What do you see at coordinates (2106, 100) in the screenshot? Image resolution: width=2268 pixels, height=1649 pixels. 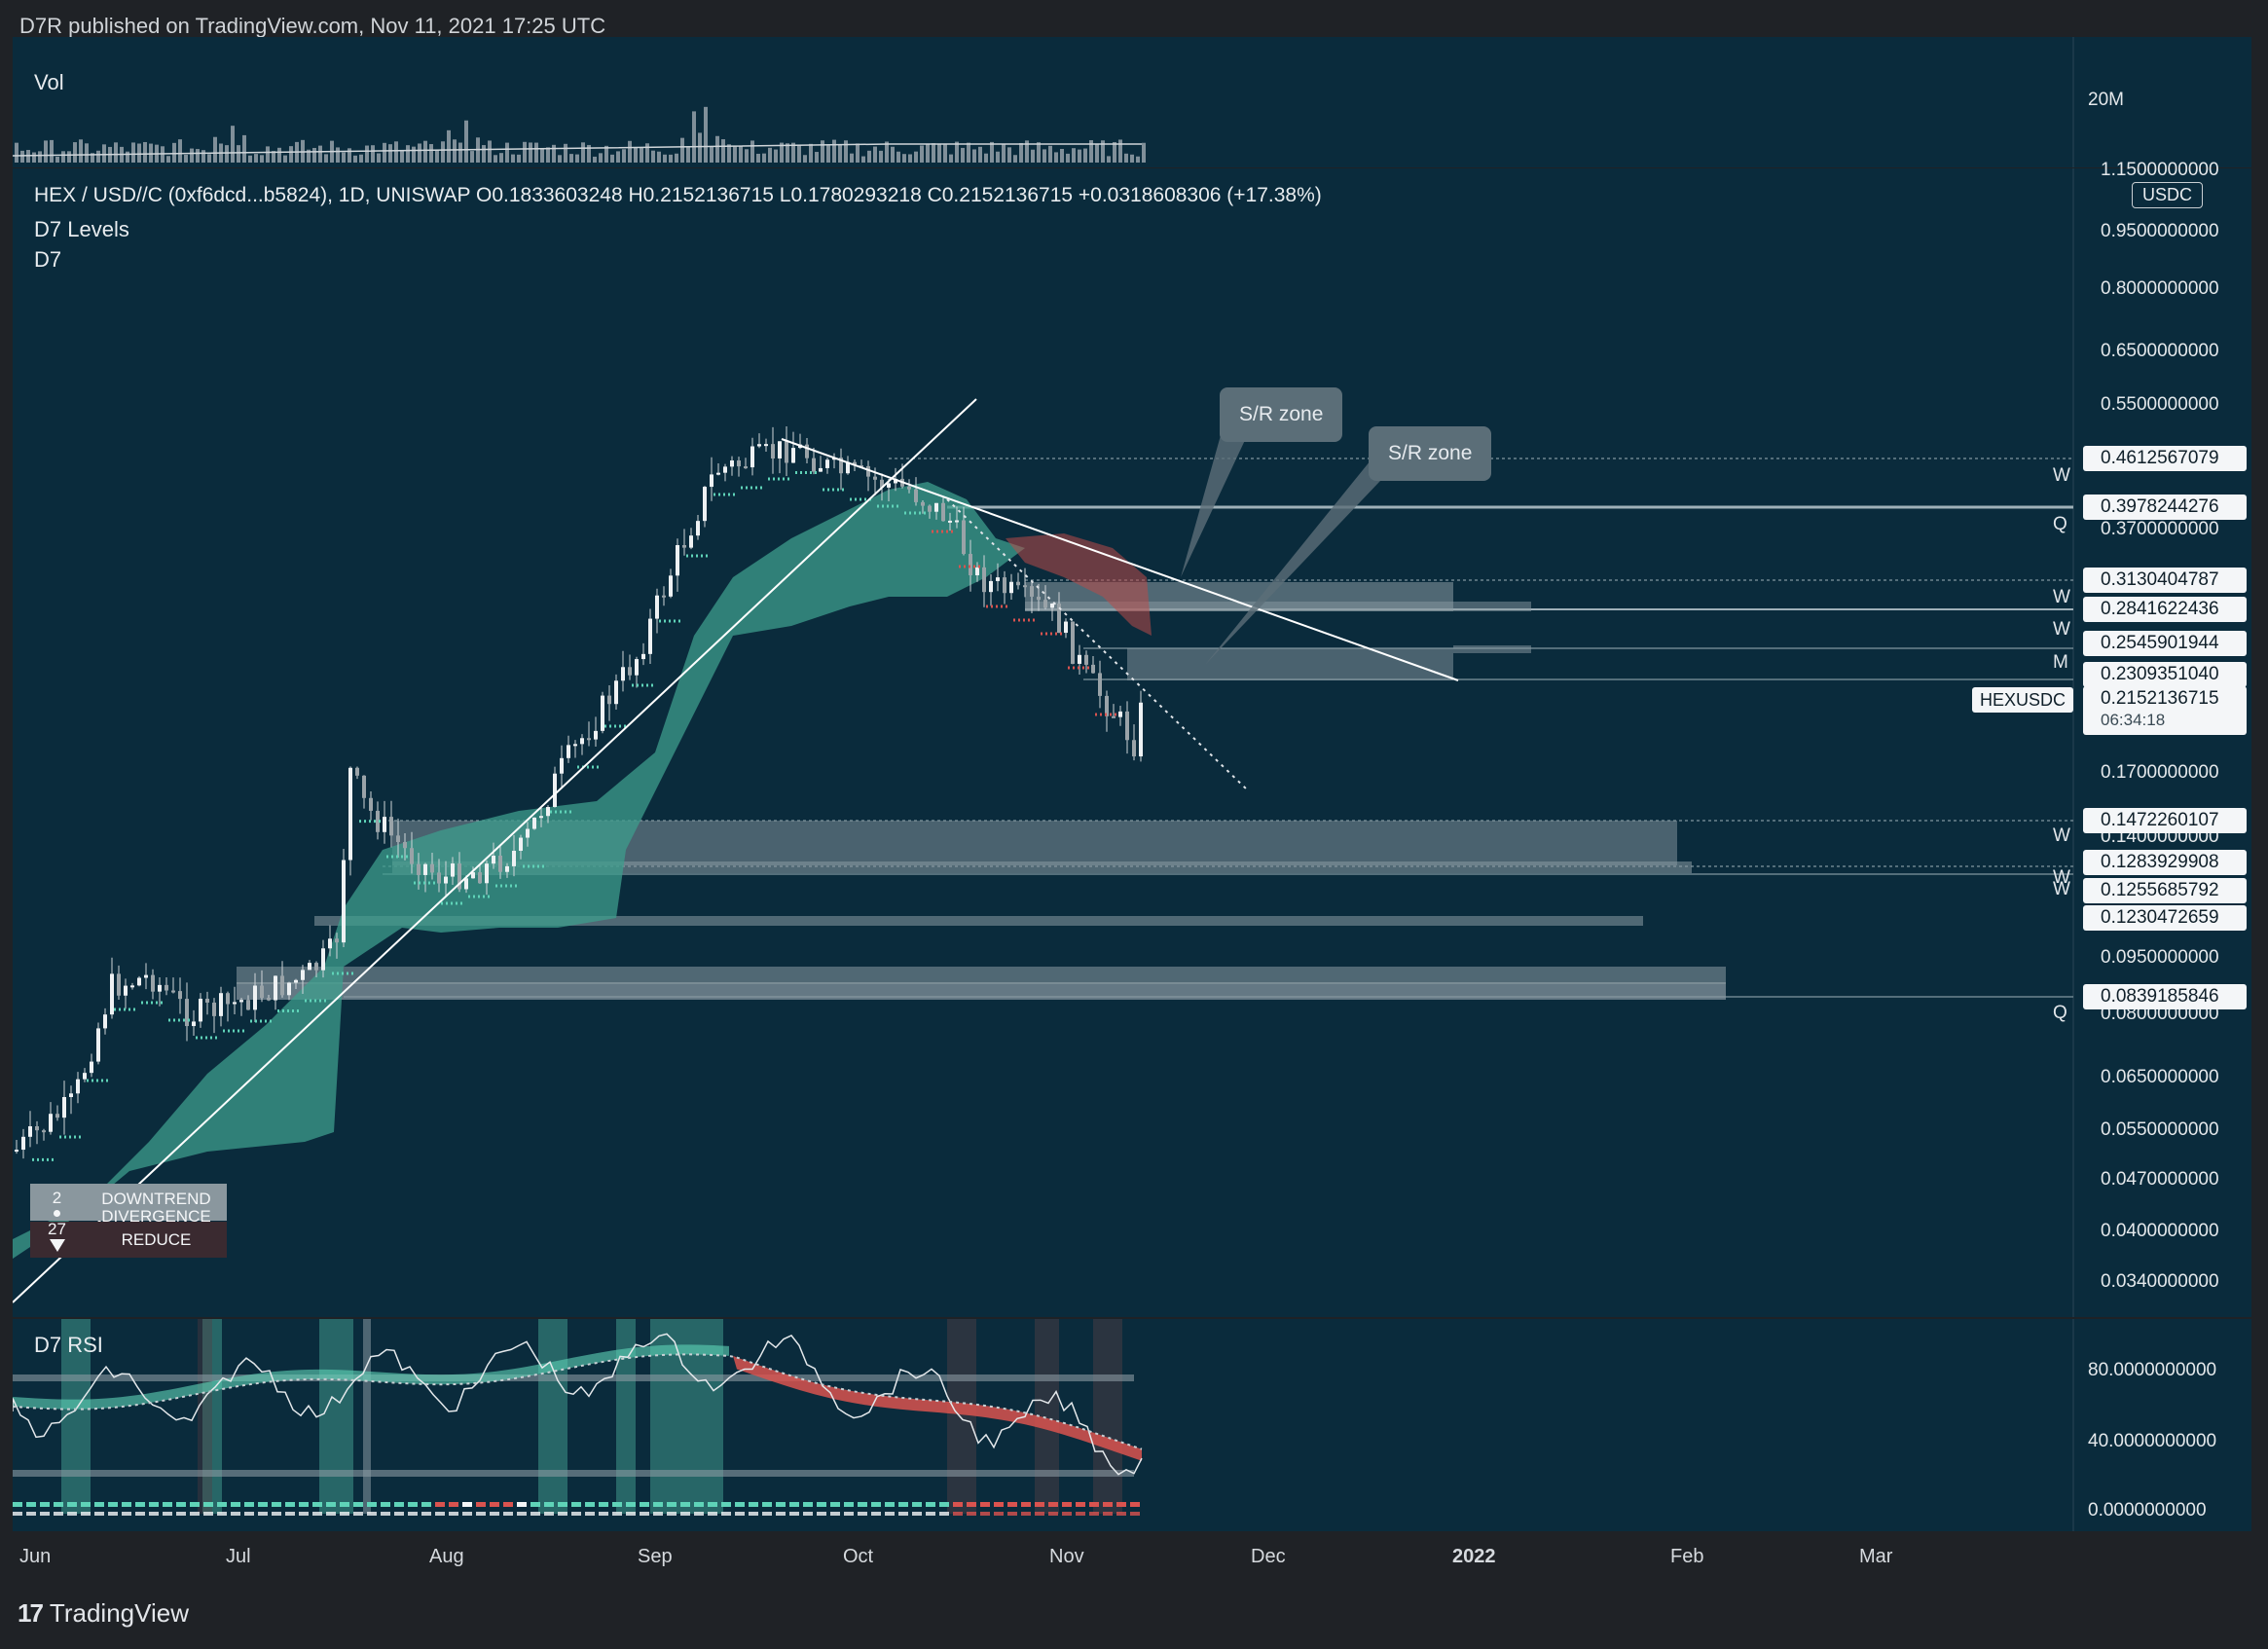 I see `volume-scale-label: 20M` at bounding box center [2106, 100].